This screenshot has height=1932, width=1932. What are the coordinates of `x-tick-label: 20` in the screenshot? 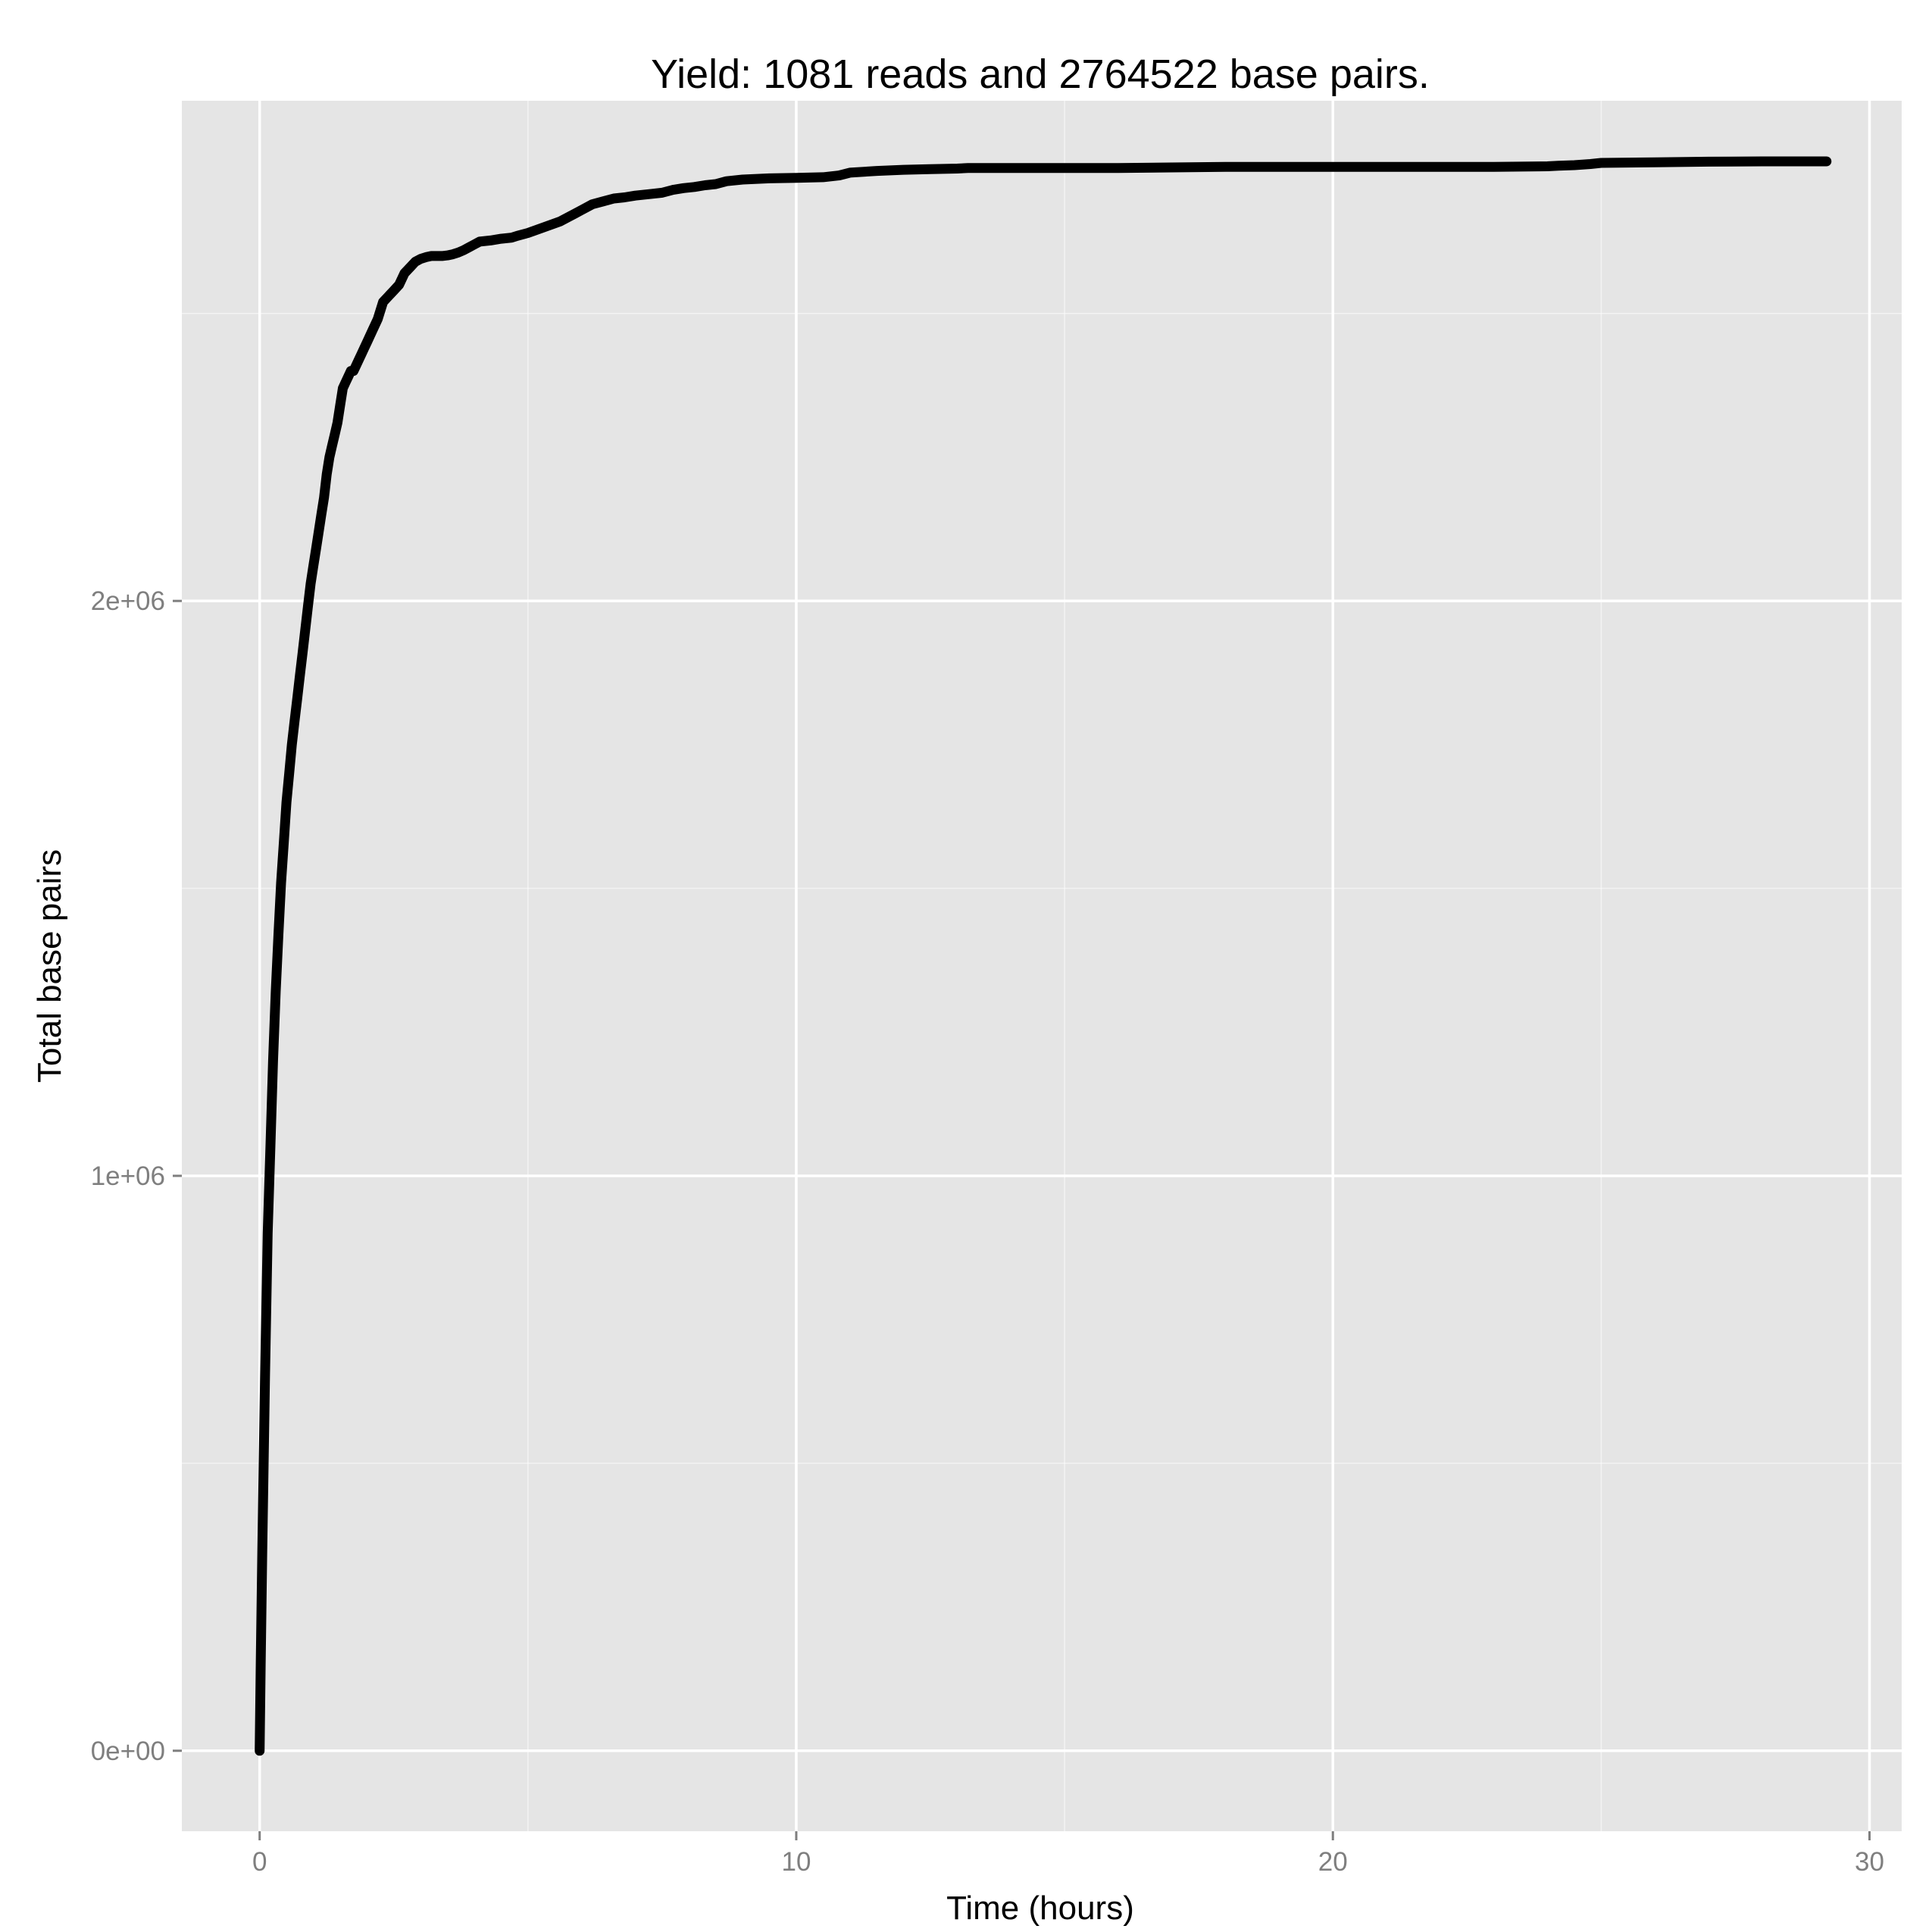 It's located at (1333, 1862).